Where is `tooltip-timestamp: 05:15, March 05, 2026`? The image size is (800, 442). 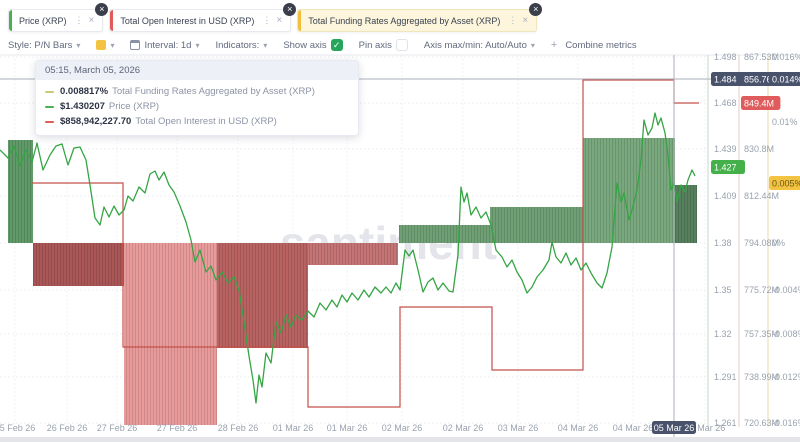
tooltip-timestamp: 05:15, March 05, 2026 is located at coordinates (197, 70).